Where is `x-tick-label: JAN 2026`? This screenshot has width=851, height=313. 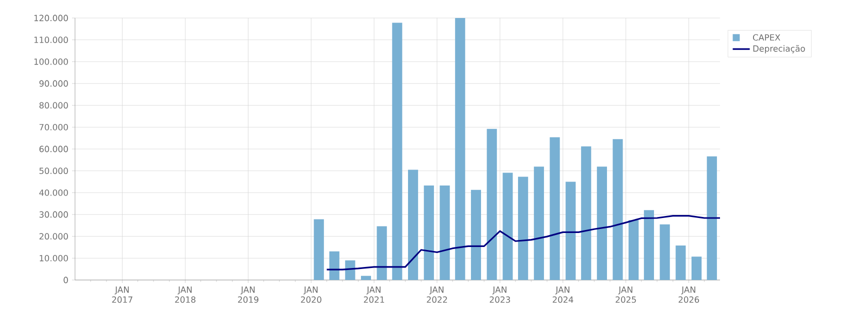 x-tick-label: JAN 2026 is located at coordinates (689, 294).